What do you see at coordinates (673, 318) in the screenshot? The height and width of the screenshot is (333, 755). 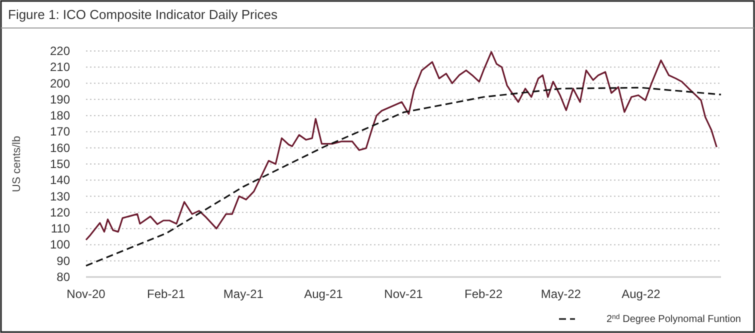 I see `text: 2$^{nd}$ Degree Polynomal Funtion` at bounding box center [673, 318].